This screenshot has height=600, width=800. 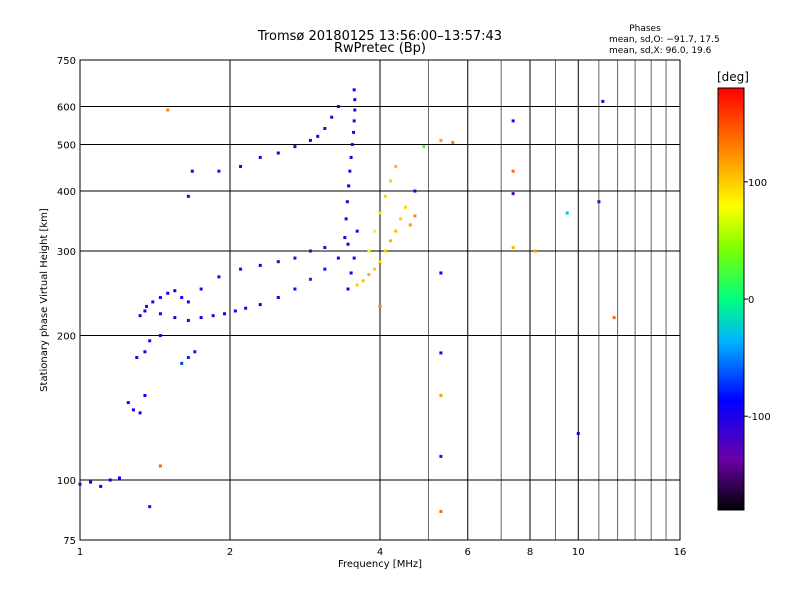 I want to click on x-tick-label: 6, so click(x=468, y=552).